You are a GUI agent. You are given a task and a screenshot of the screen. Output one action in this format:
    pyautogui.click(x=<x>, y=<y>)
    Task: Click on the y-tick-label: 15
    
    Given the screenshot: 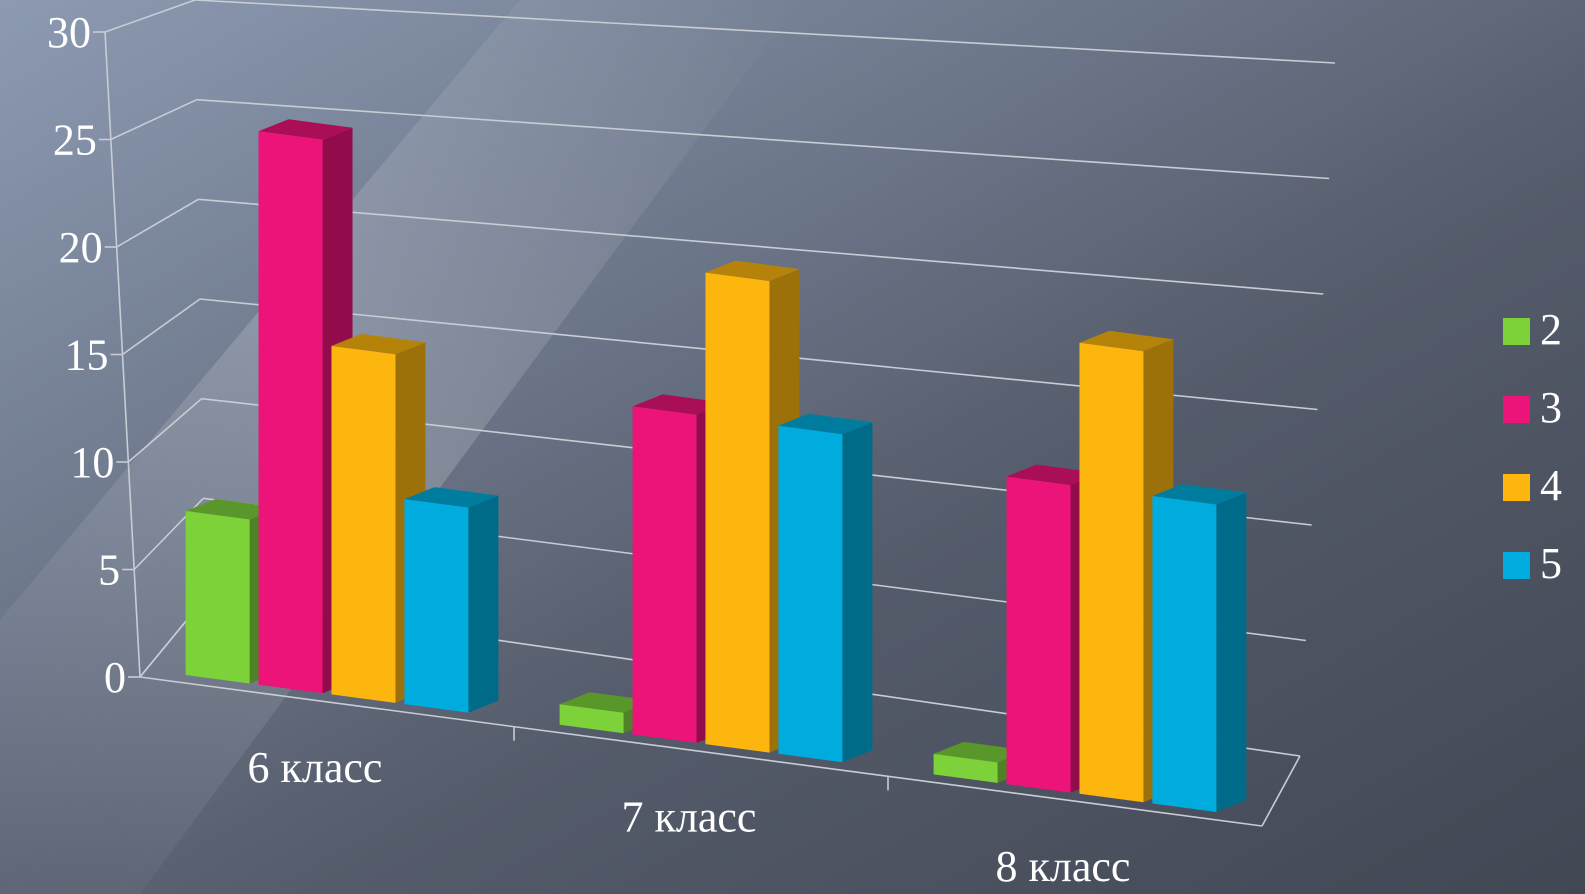 What is the action you would take?
    pyautogui.click(x=87, y=355)
    